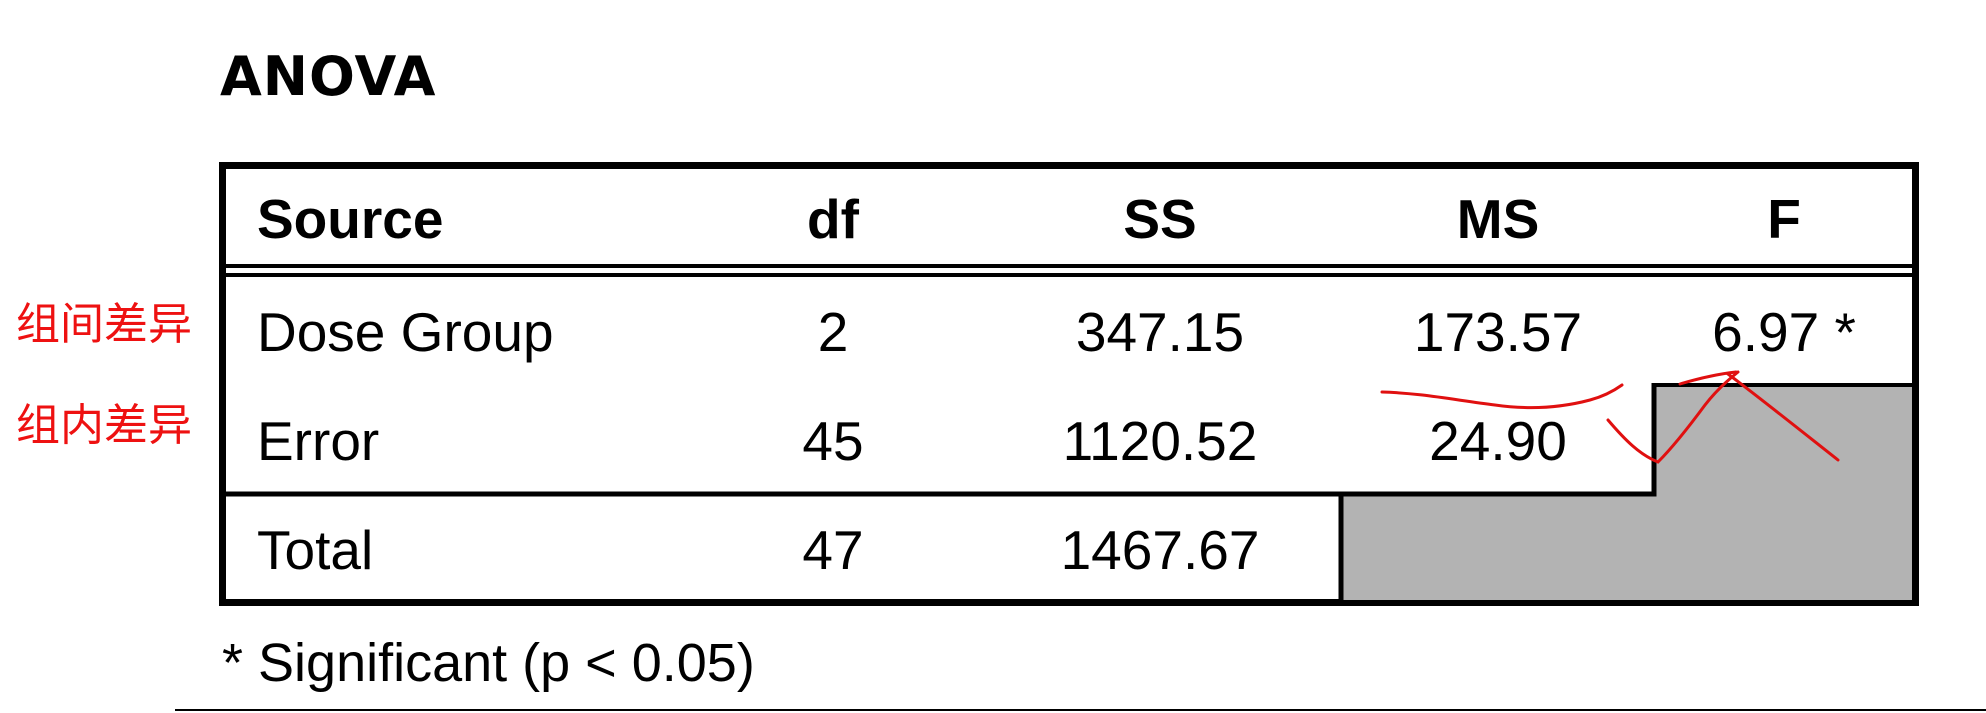 The width and height of the screenshot is (1986, 713). What do you see at coordinates (1498, 219) in the screenshot?
I see `header-ms: MS` at bounding box center [1498, 219].